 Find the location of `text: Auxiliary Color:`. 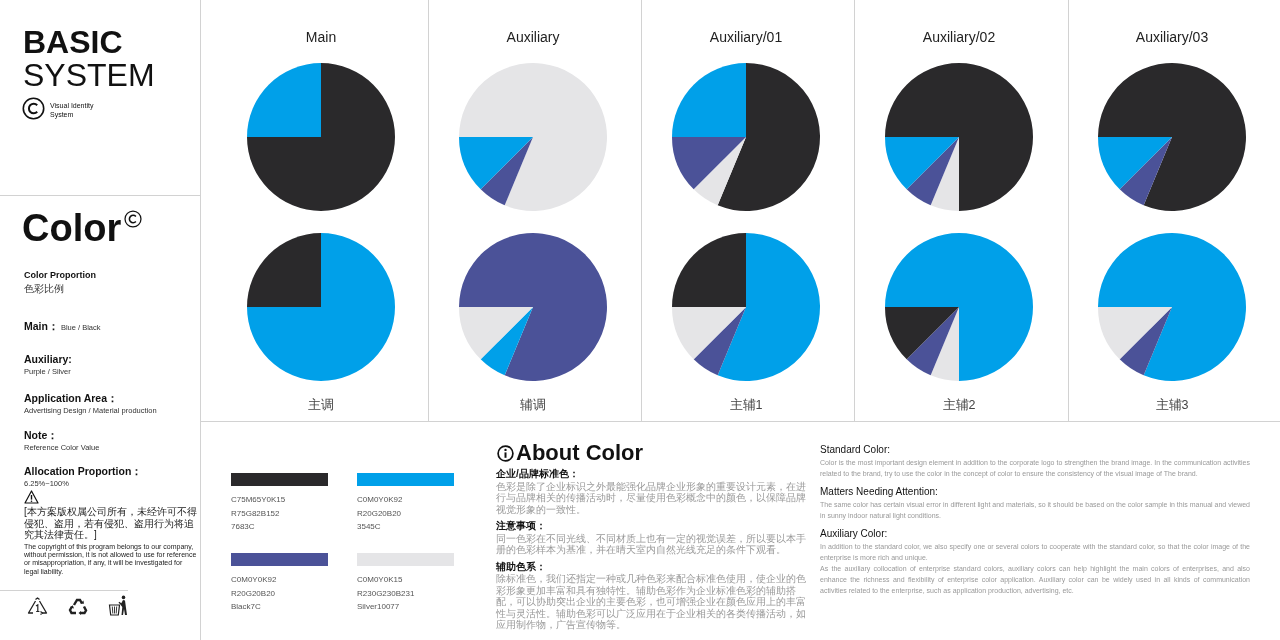

text: Auxiliary Color: is located at coordinates (854, 534).